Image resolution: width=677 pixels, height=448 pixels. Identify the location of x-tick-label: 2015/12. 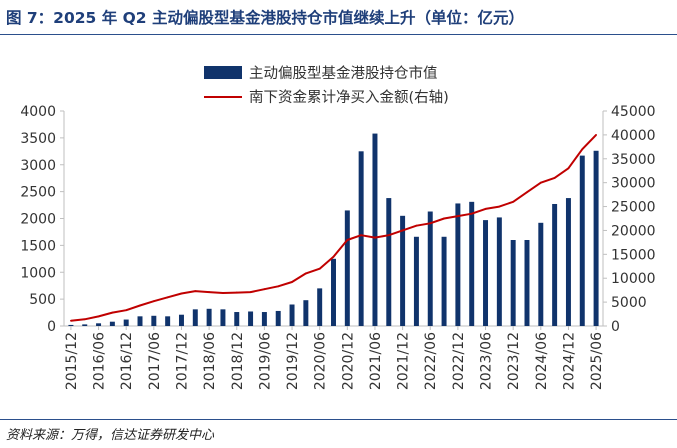
(72, 361).